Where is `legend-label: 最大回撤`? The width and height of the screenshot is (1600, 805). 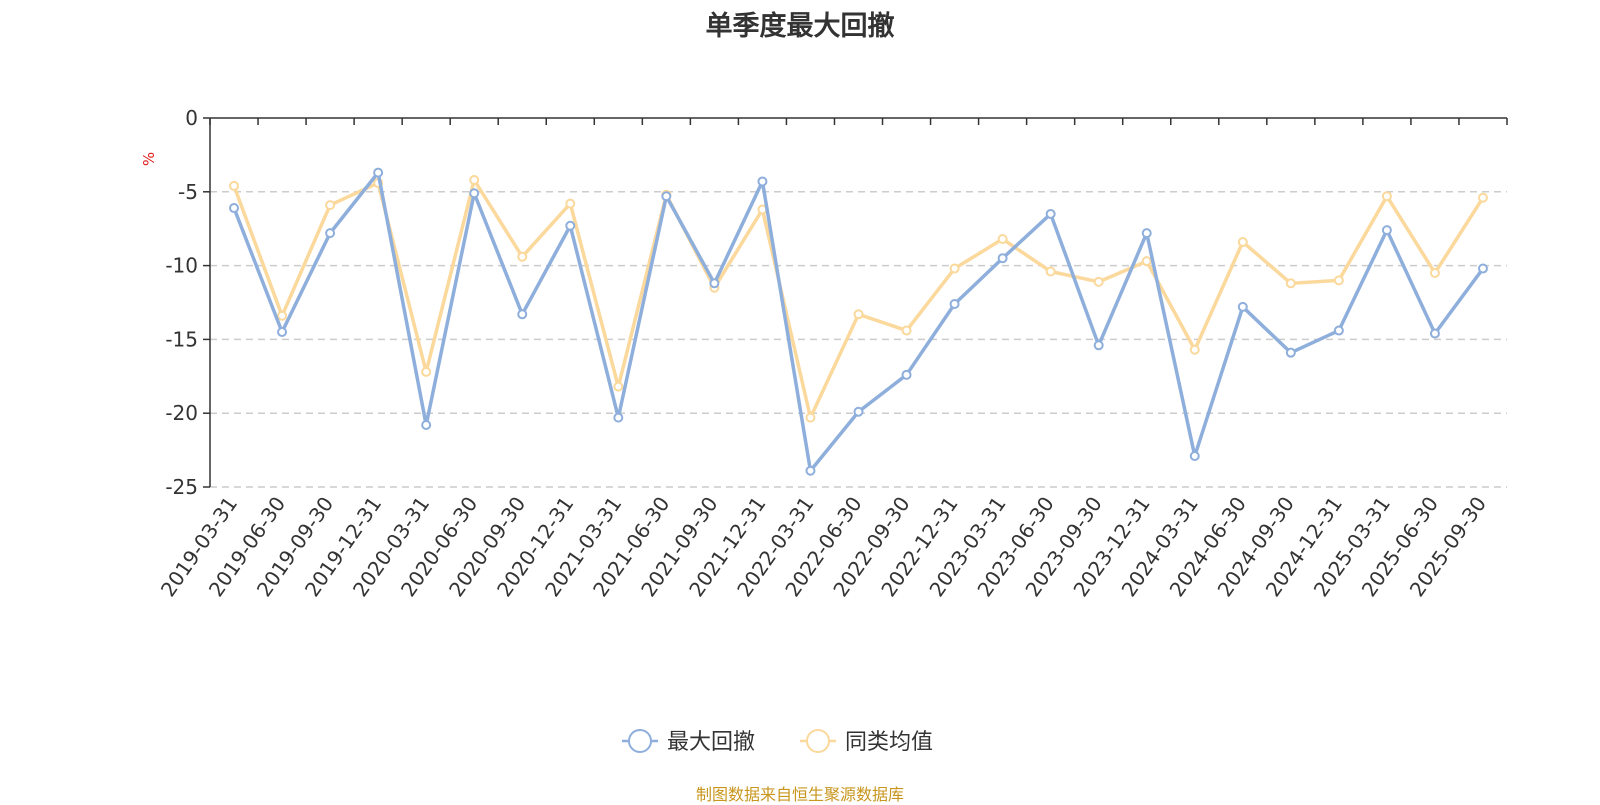
legend-label: 最大回撤 is located at coordinates (711, 742).